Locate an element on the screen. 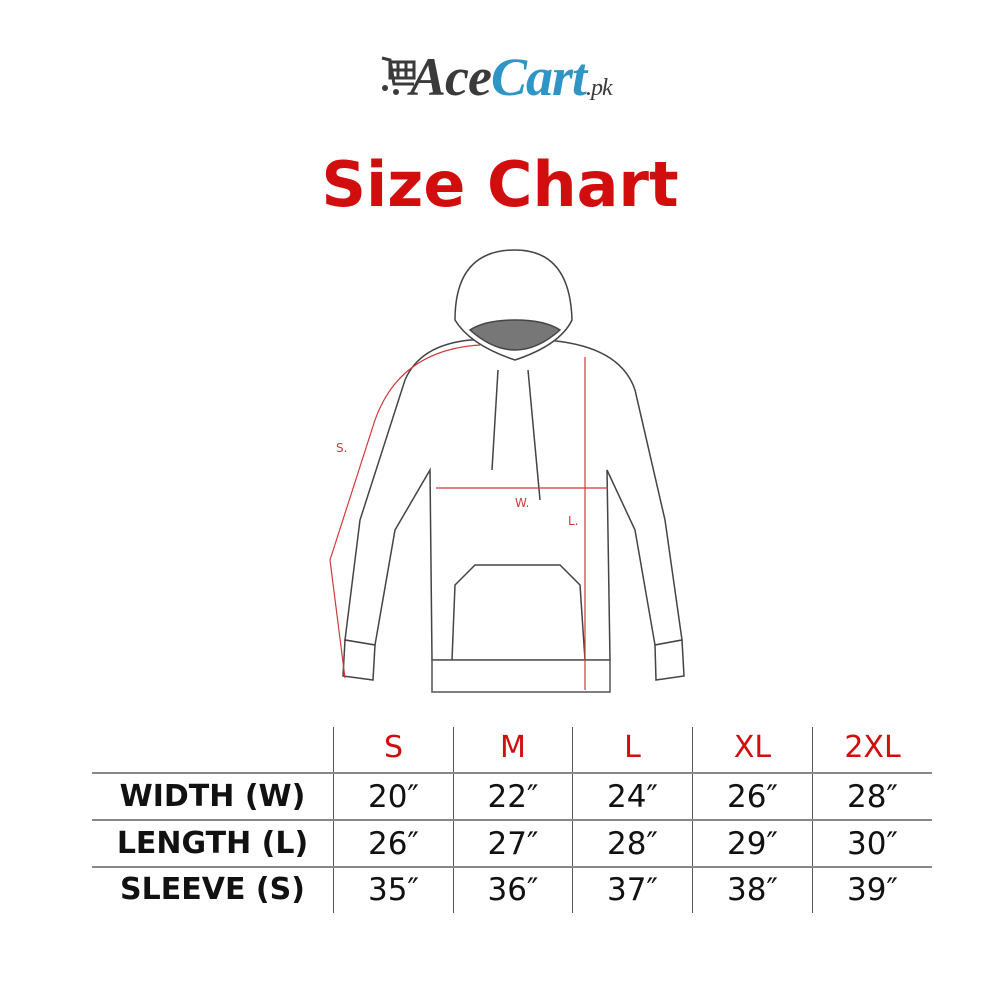  logo-text: AceCart.pk is located at coordinates (511, 77).